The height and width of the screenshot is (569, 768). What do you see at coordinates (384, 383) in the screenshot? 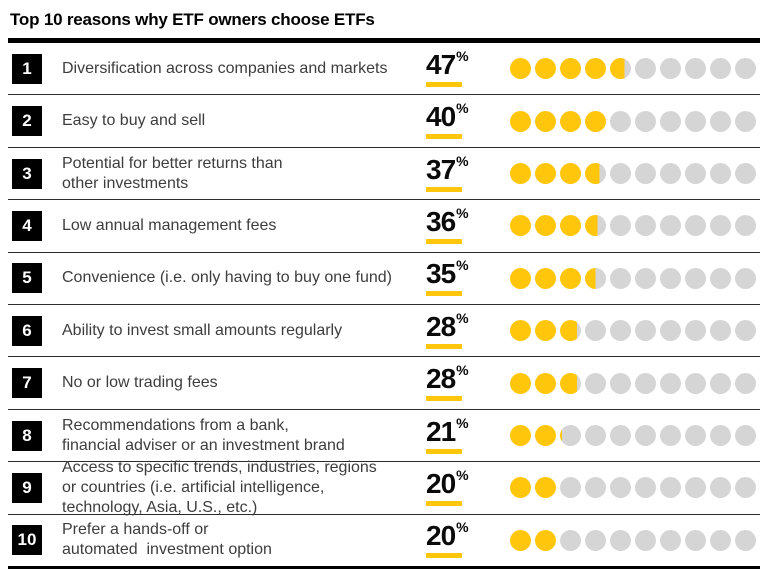
I see `reason-row: 7 No or low trading fees 28 %` at bounding box center [384, 383].